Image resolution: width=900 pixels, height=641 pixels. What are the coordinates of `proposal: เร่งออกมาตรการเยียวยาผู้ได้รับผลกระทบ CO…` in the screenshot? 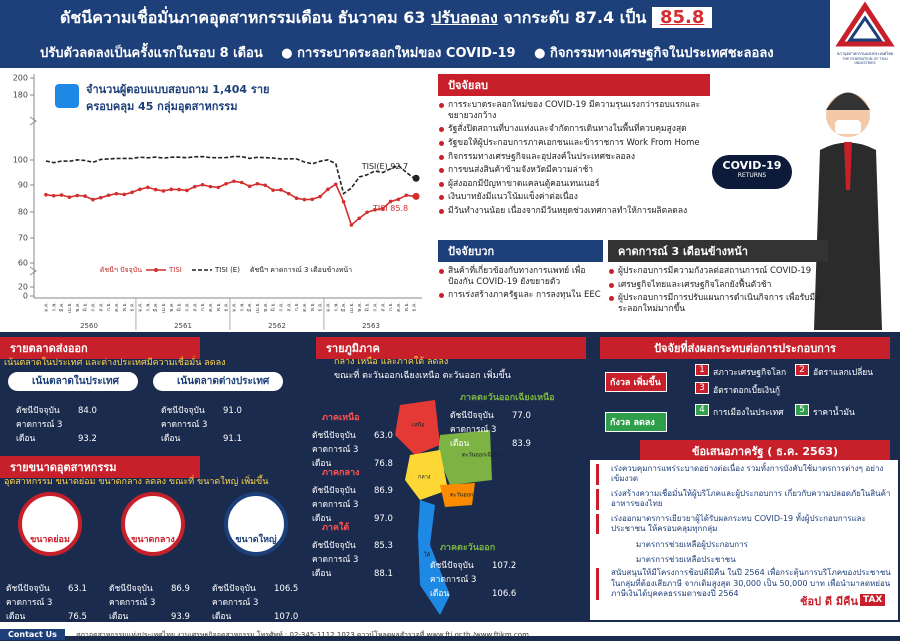 It's located at (744, 524).